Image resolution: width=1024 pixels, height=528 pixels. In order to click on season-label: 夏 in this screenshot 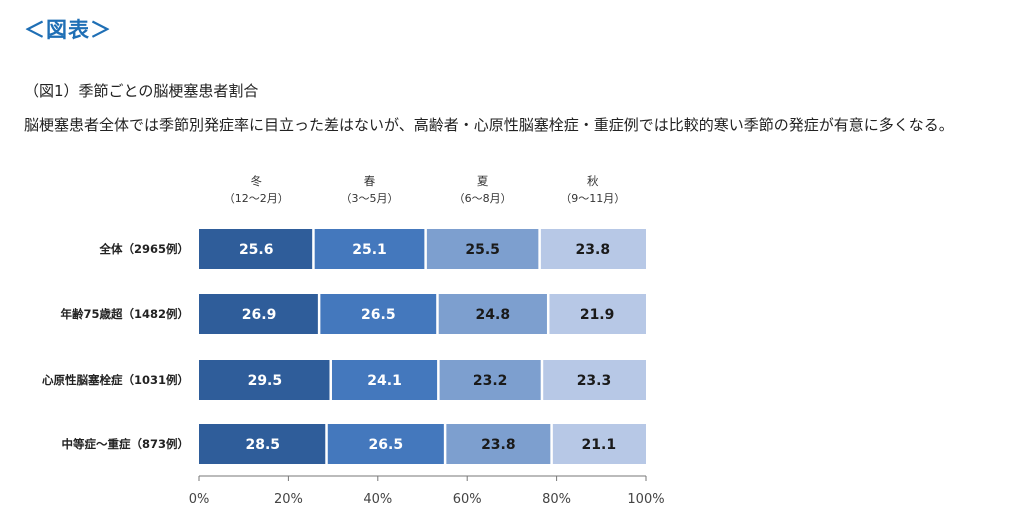, I will do `click(483, 181)`.